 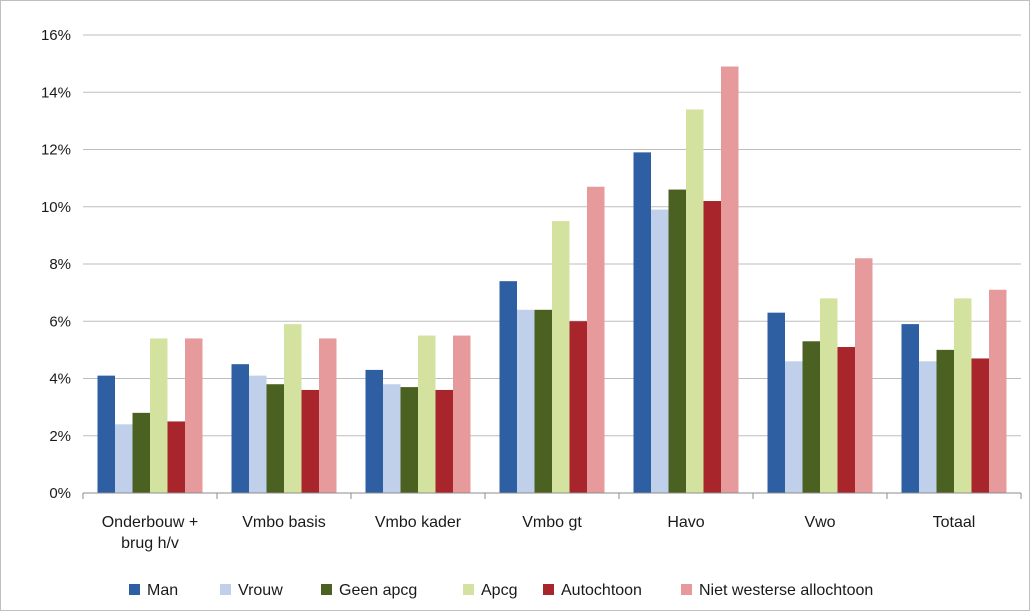 I want to click on y-tick-label: 2%, so click(x=60, y=436).